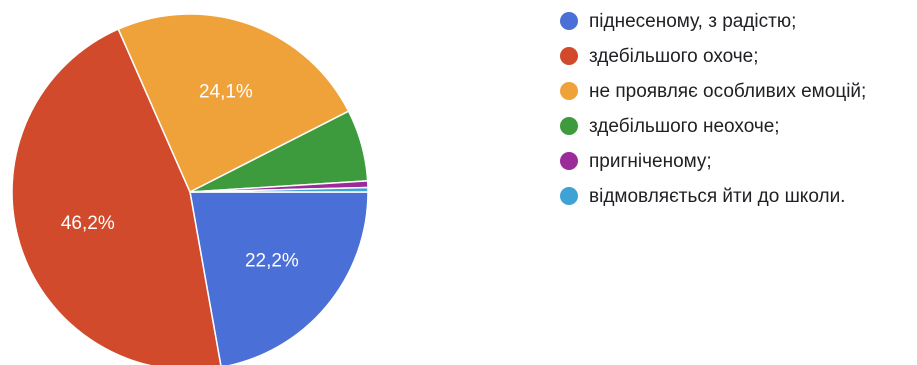 This screenshot has height=365, width=917. Describe the element at coordinates (737, 161) in the screenshot. I see `legend-item-5: пригніченому;` at that location.